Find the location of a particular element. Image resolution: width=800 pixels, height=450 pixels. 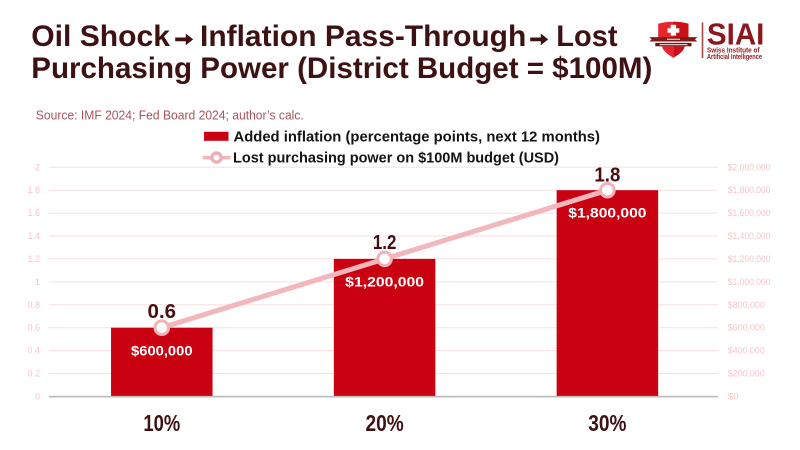

svg-text: Artificial Intelligence is located at coordinates (734, 57).